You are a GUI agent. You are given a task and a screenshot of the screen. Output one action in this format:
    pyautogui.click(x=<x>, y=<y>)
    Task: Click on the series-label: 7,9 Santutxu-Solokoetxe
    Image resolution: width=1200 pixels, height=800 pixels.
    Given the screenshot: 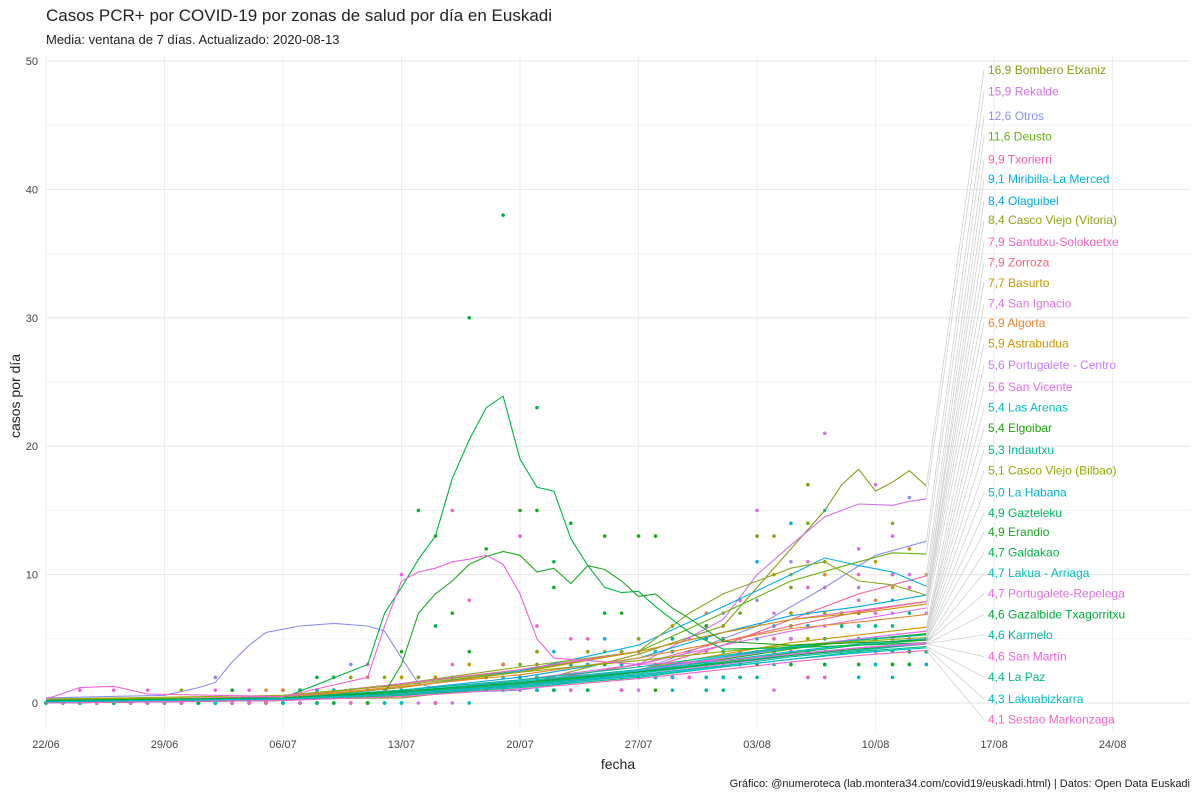 What is the action you would take?
    pyautogui.click(x=1053, y=242)
    